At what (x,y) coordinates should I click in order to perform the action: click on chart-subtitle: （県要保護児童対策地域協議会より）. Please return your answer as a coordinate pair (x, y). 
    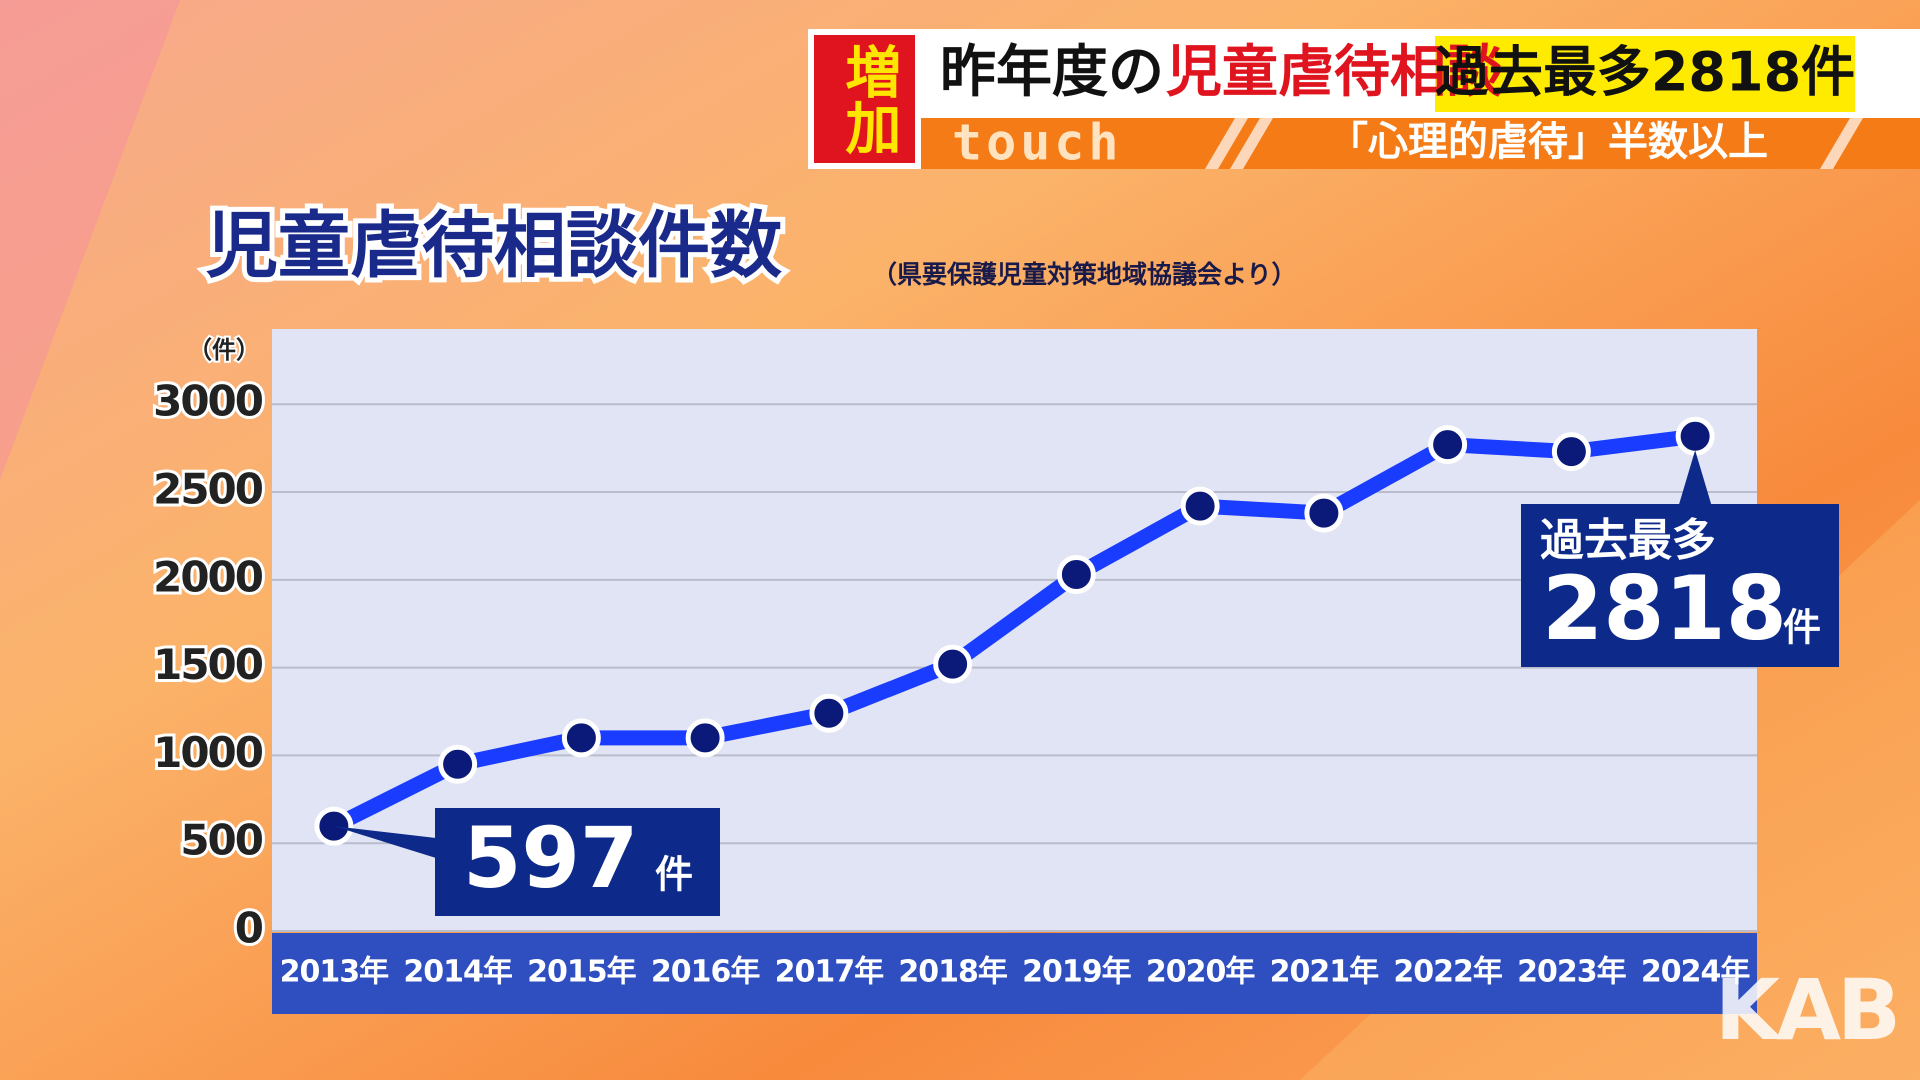
    Looking at the image, I should click on (1084, 274).